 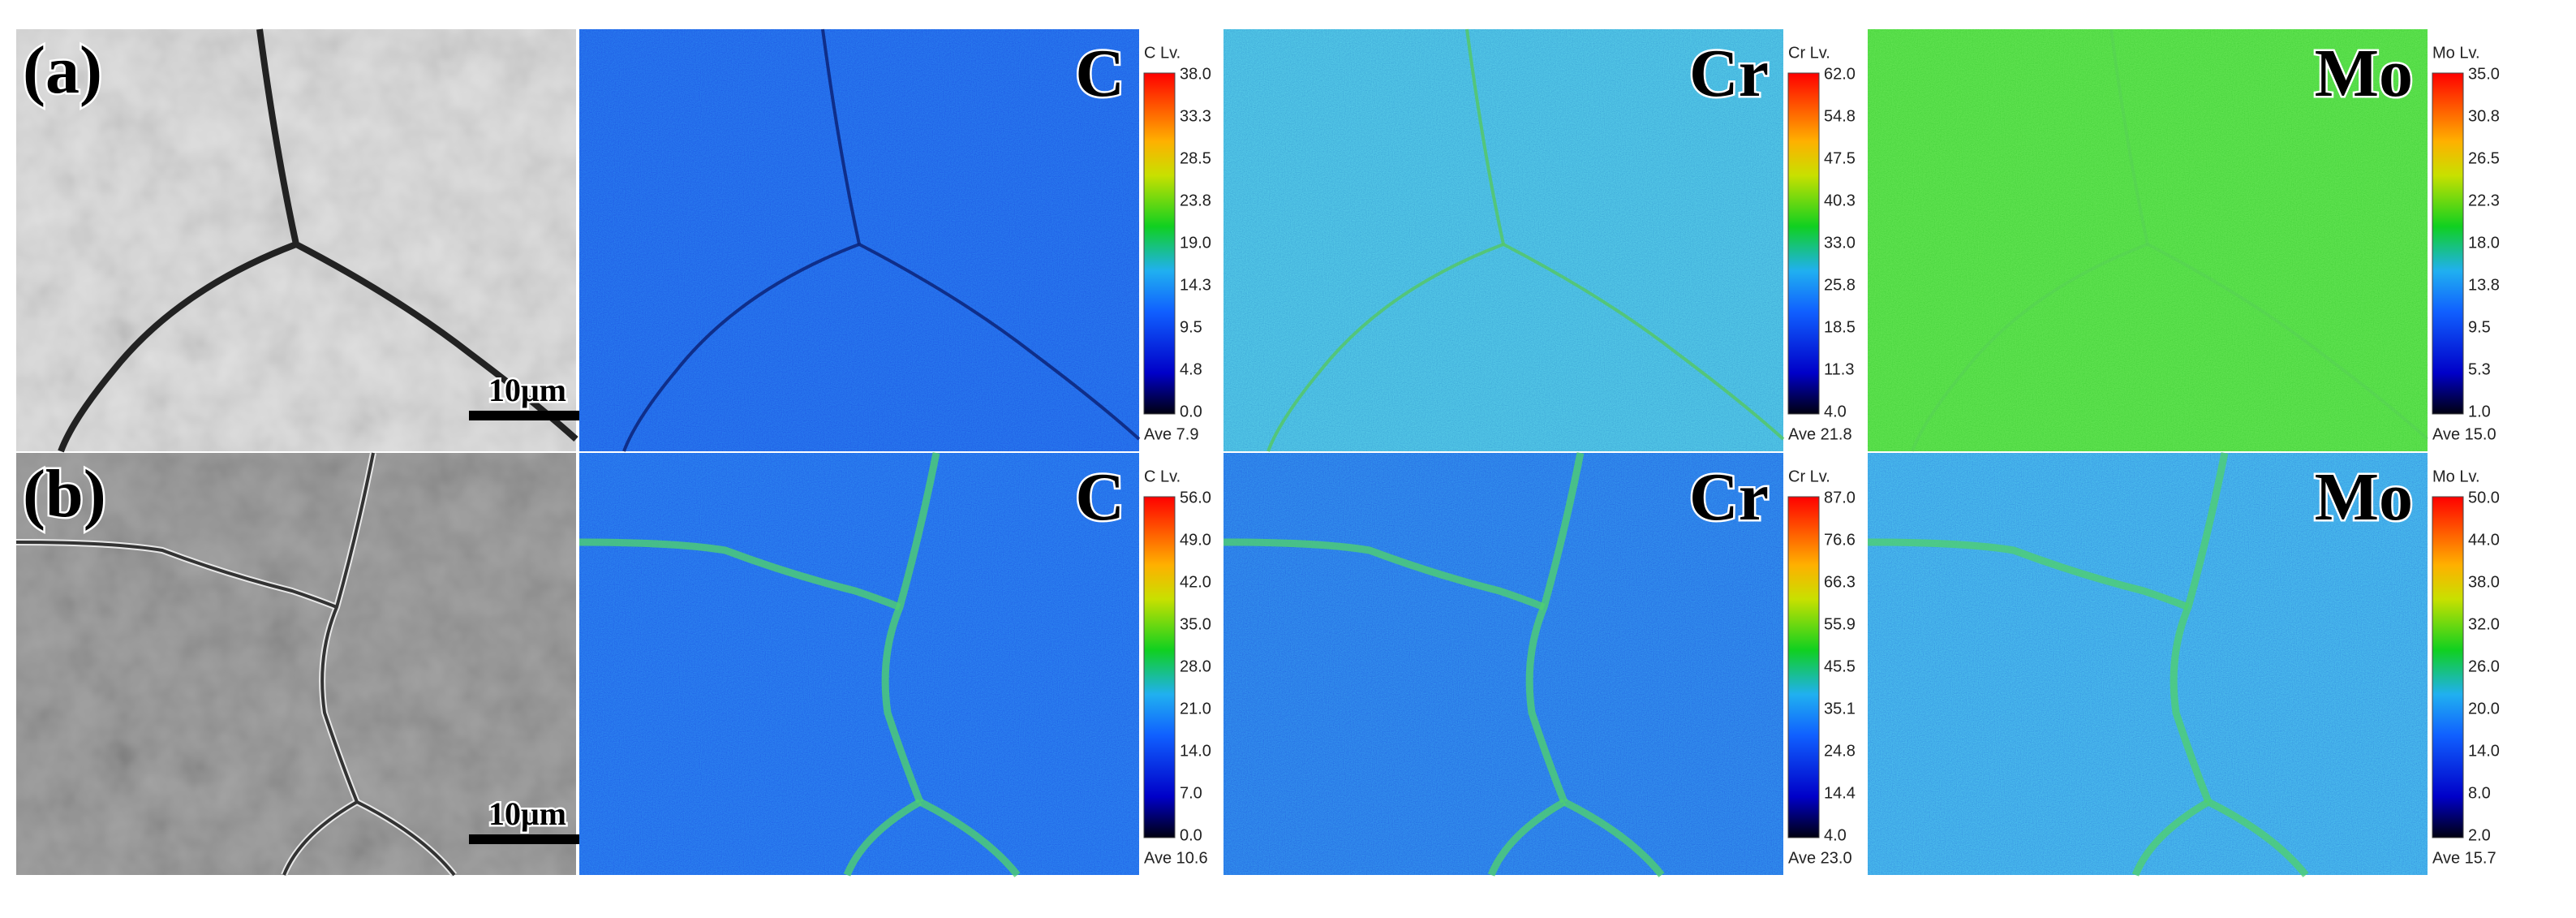 I want to click on colorbar-tick: 50.0, so click(x=2484, y=497).